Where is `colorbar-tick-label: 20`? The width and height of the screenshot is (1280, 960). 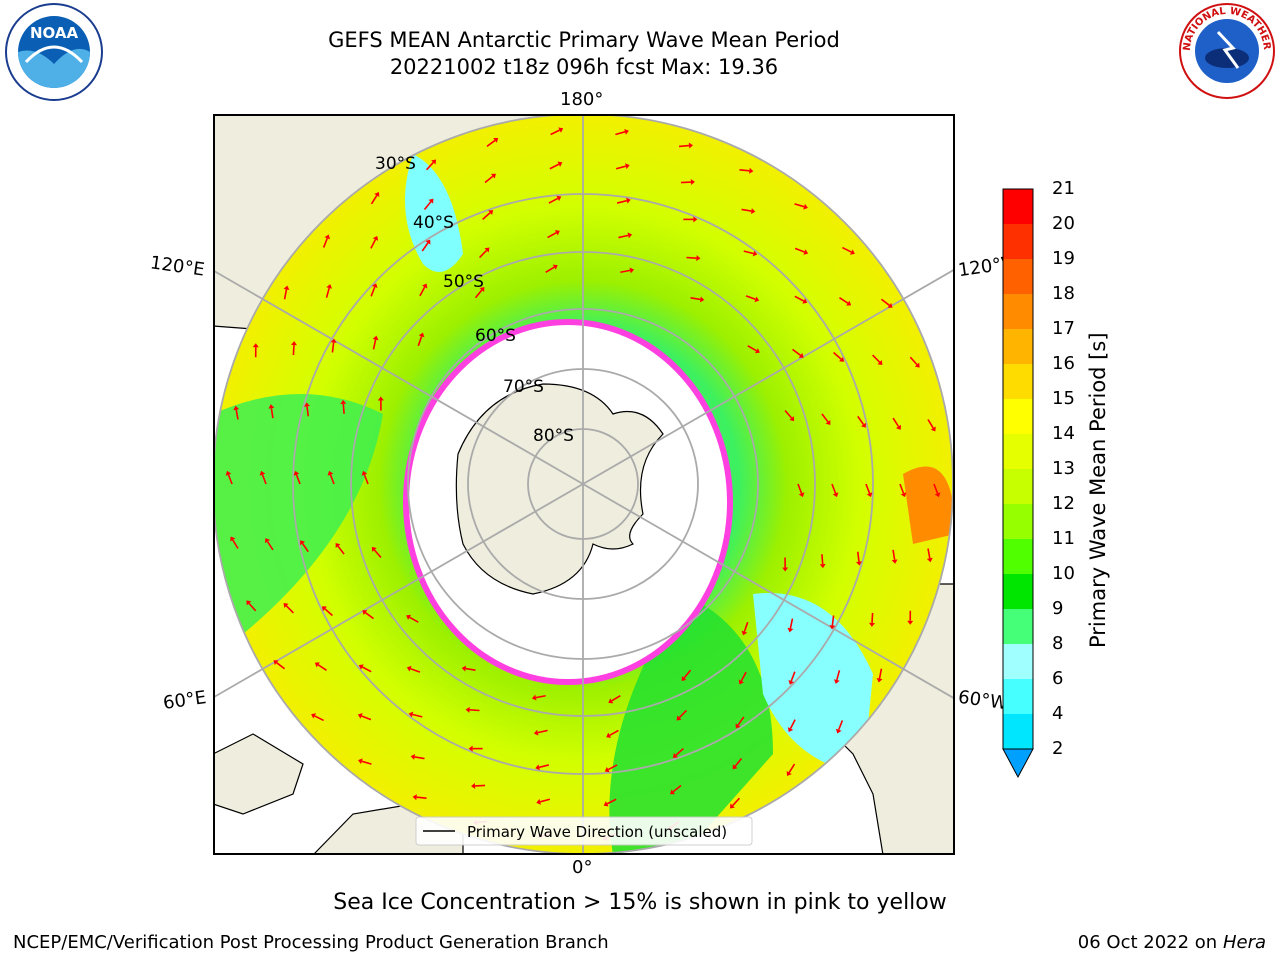 colorbar-tick-label: 20 is located at coordinates (1063, 223).